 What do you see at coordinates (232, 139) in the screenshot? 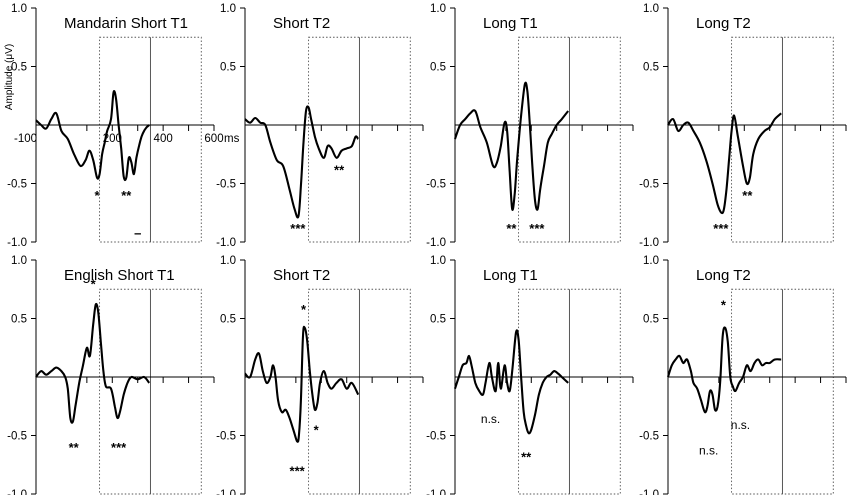
I see `x-unit-label: ms` at bounding box center [232, 139].